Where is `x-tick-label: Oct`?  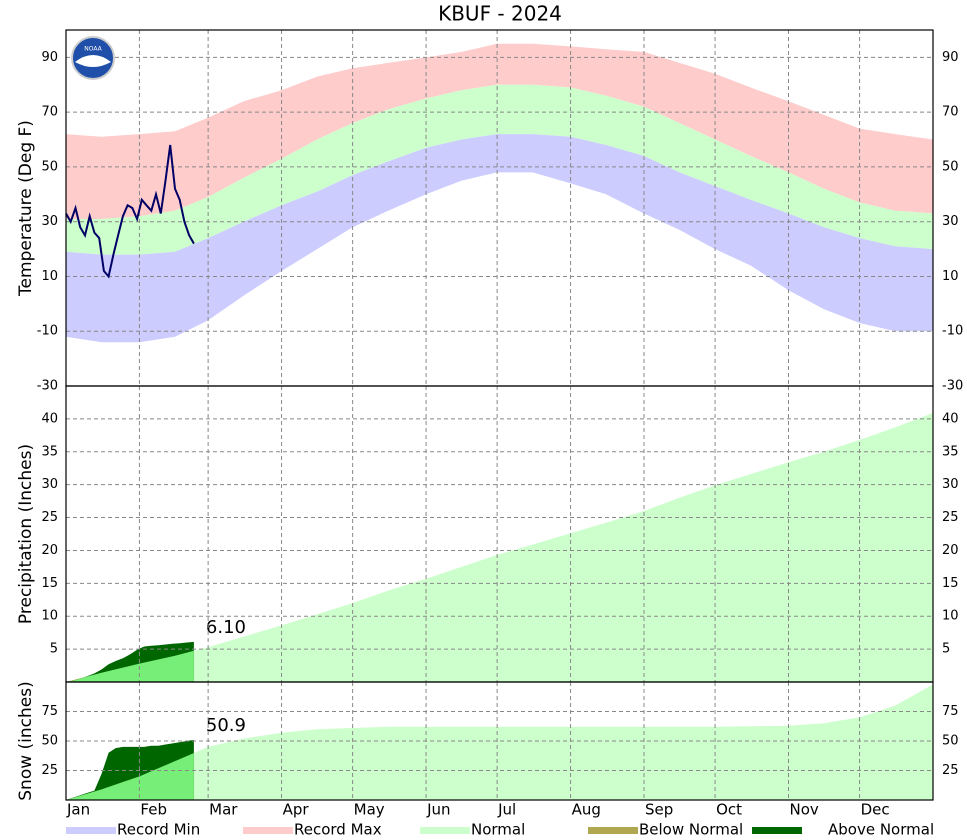
x-tick-label: Oct is located at coordinates (729, 810).